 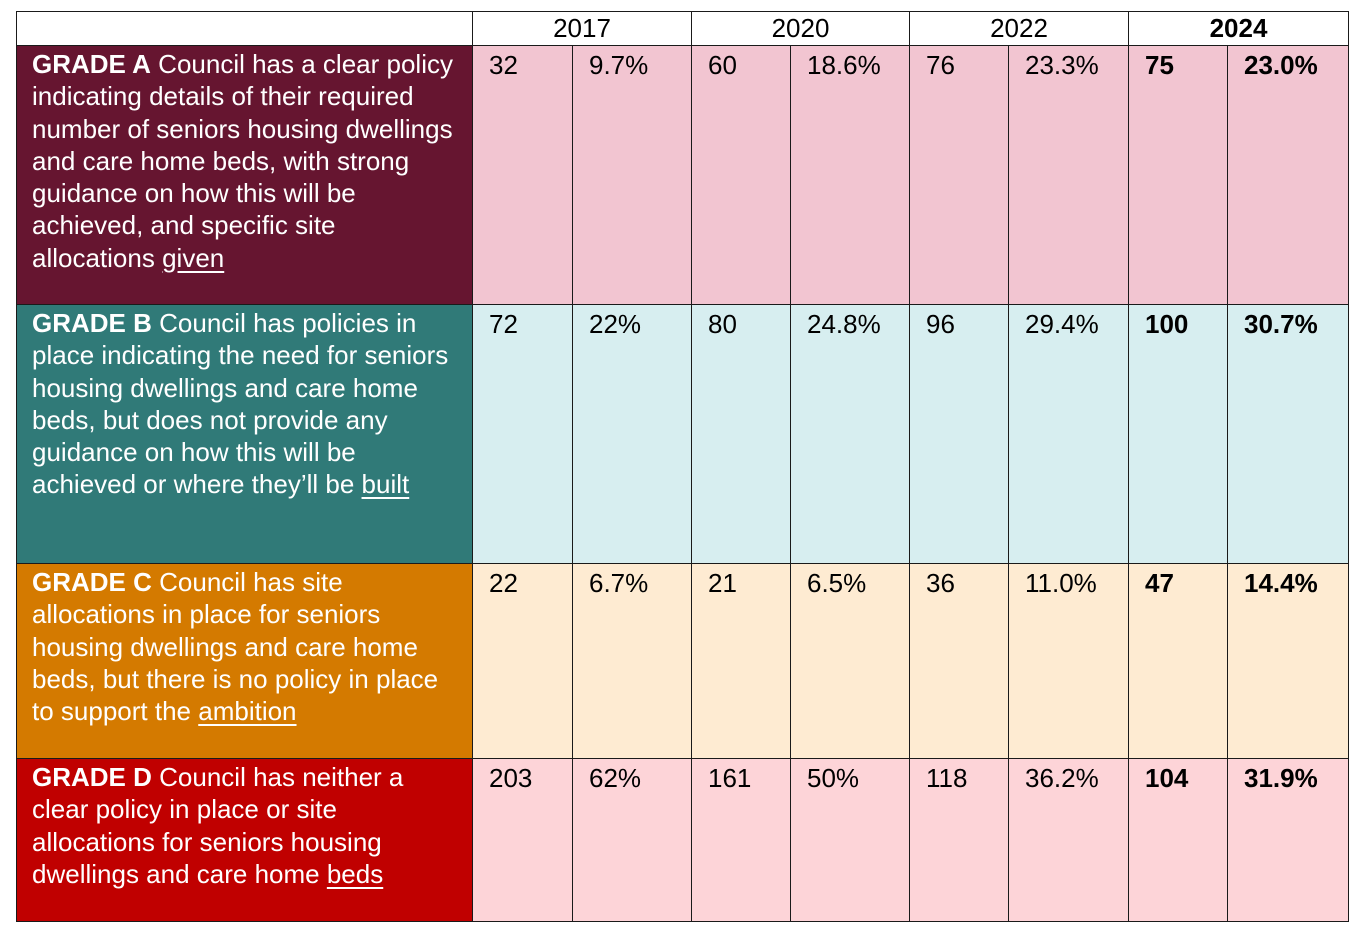 What do you see at coordinates (244, 28) in the screenshot?
I see `header-corner` at bounding box center [244, 28].